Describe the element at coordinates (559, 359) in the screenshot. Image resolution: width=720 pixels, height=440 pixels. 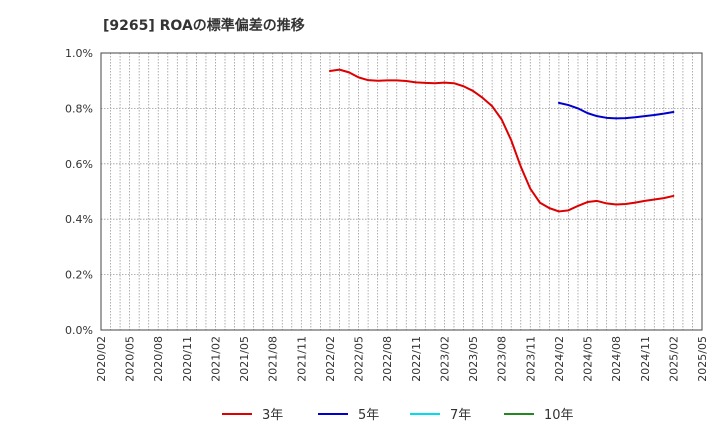
I see `x-tick-label: 2024/02` at that location.